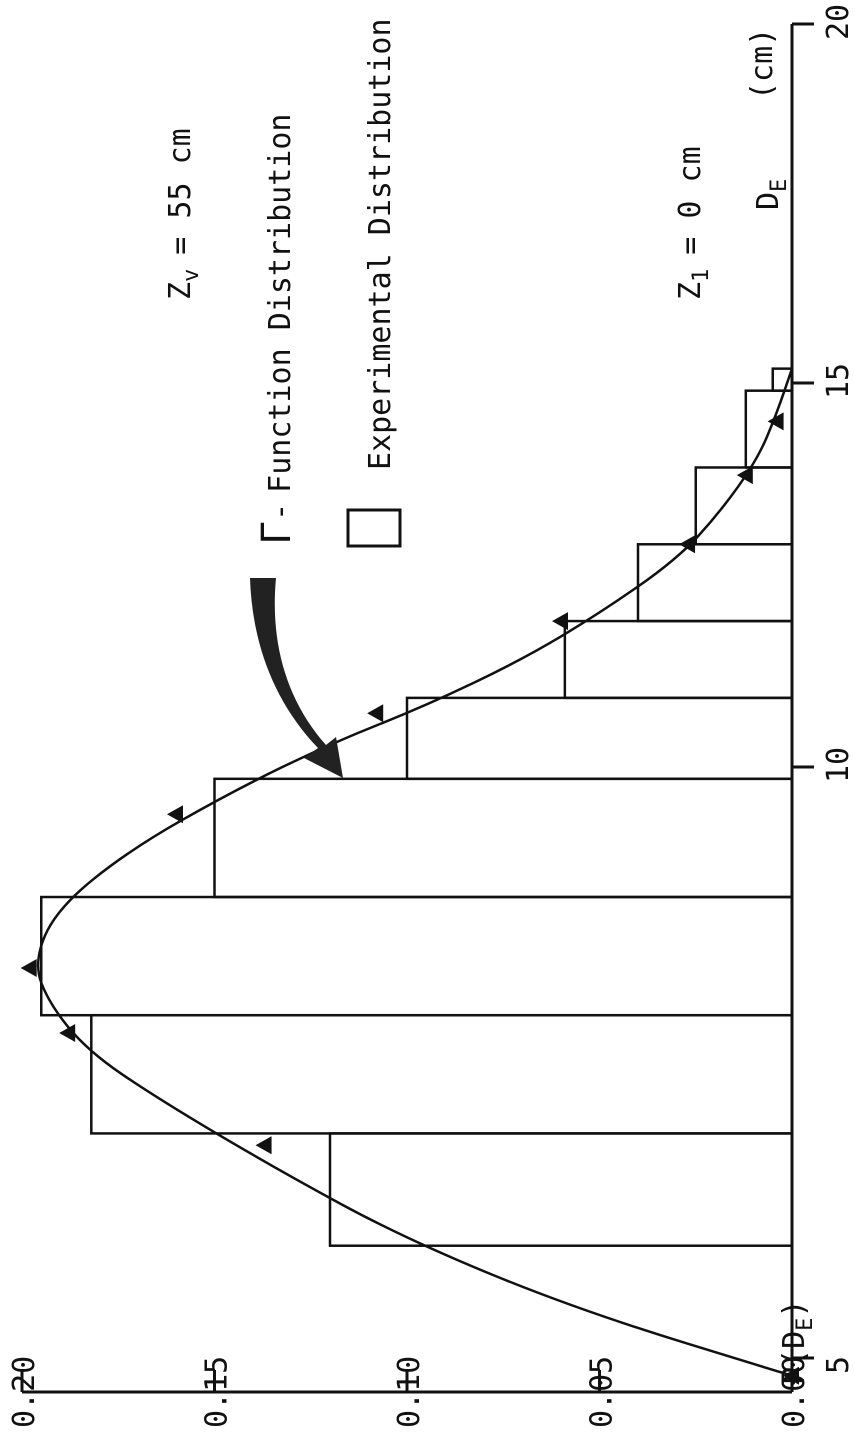 This screenshot has width=855, height=1441. What do you see at coordinates (838, 1365) in the screenshot?
I see `x-tick-label: 5` at bounding box center [838, 1365].